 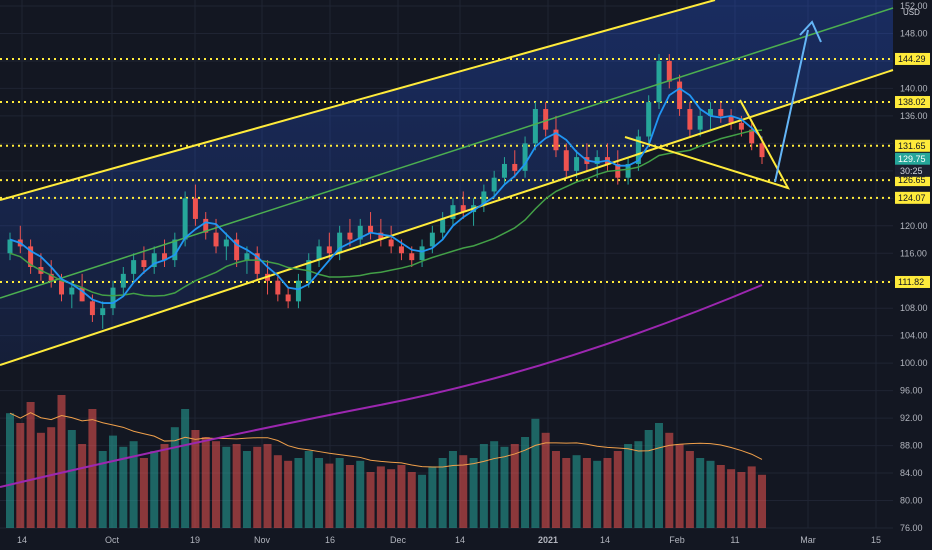 What do you see at coordinates (605, 540) in the screenshot?
I see `x-tick-label: 14` at bounding box center [605, 540].